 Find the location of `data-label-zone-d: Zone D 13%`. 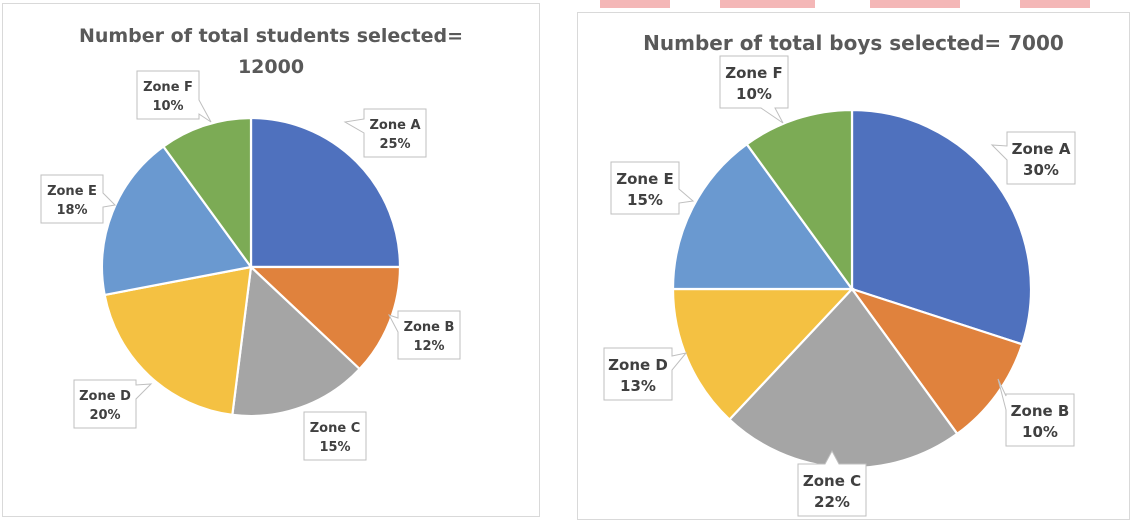

data-label-zone-d: Zone D 13% is located at coordinates (645, 374).